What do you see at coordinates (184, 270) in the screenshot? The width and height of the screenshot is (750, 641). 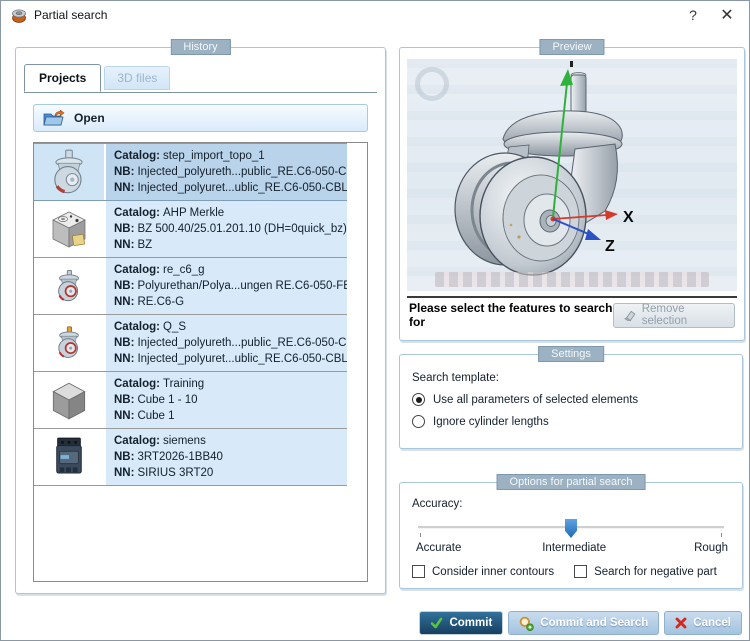 I see `catalog-value: re_c6_g` at bounding box center [184, 270].